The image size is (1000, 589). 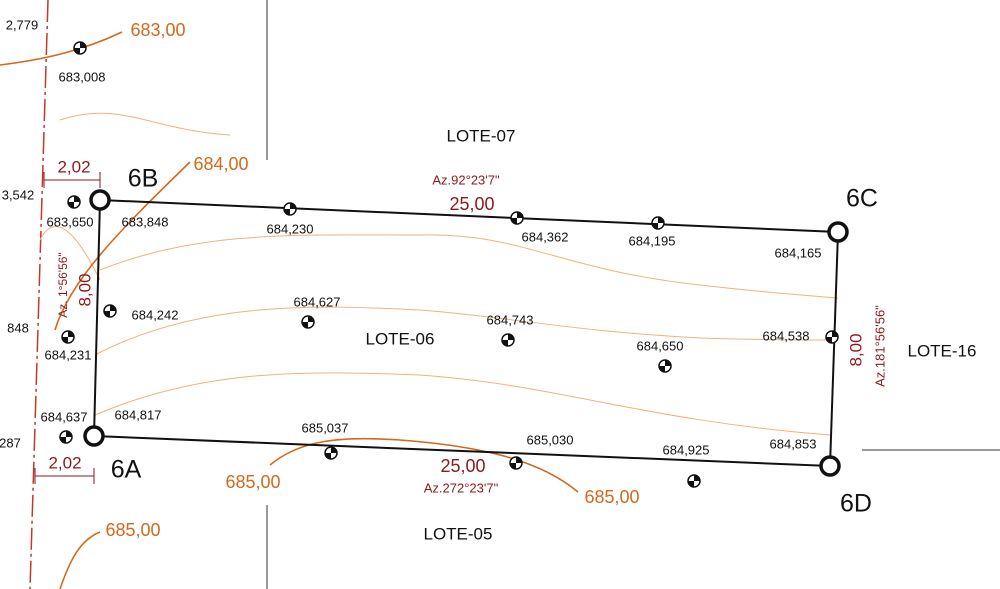 I want to click on spot-elevation: 684,650, so click(x=660, y=345).